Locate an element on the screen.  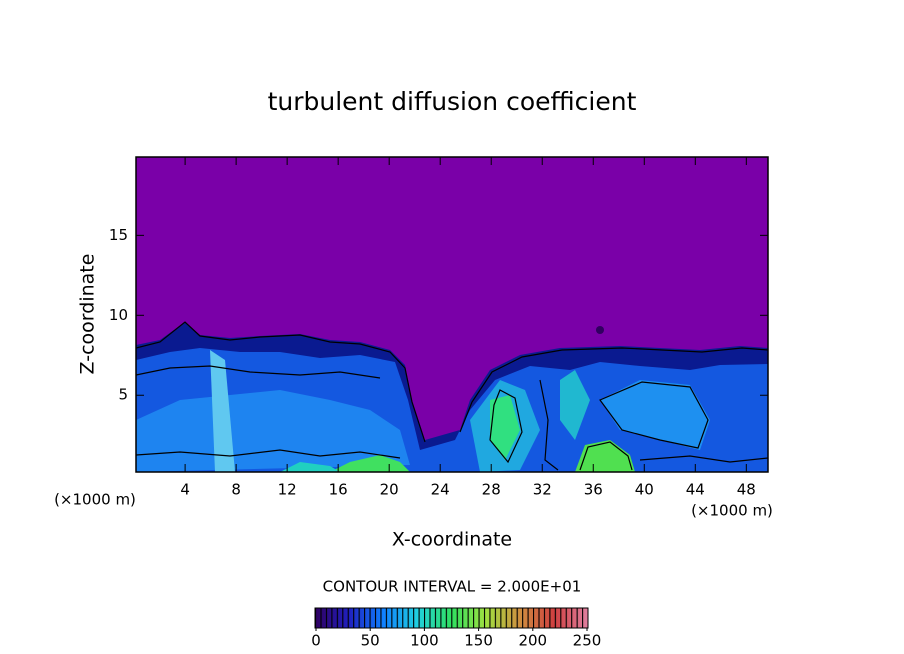
colorbar-tick-label: 100 is located at coordinates (424, 641).